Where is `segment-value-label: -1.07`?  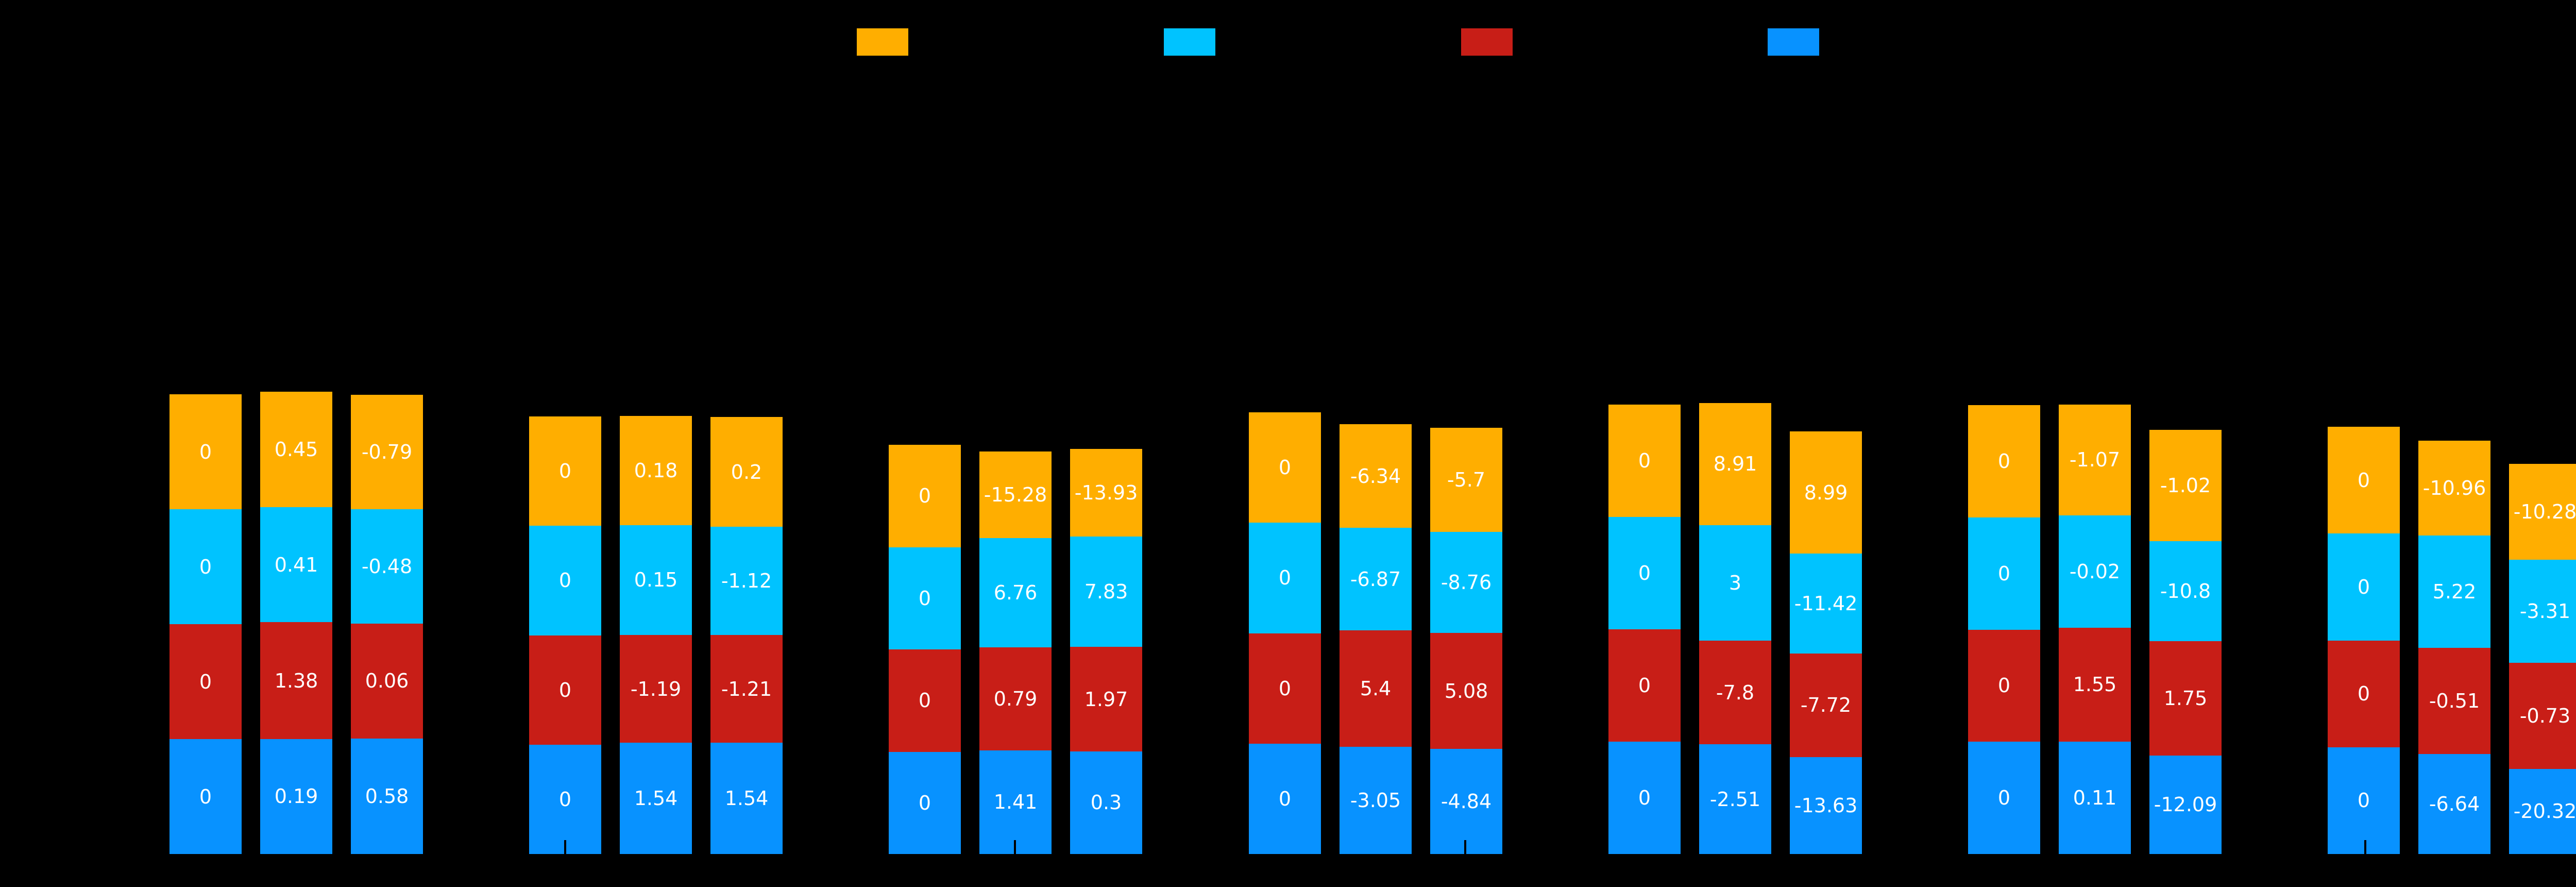
segment-value-label: -1.07 is located at coordinates (2095, 460).